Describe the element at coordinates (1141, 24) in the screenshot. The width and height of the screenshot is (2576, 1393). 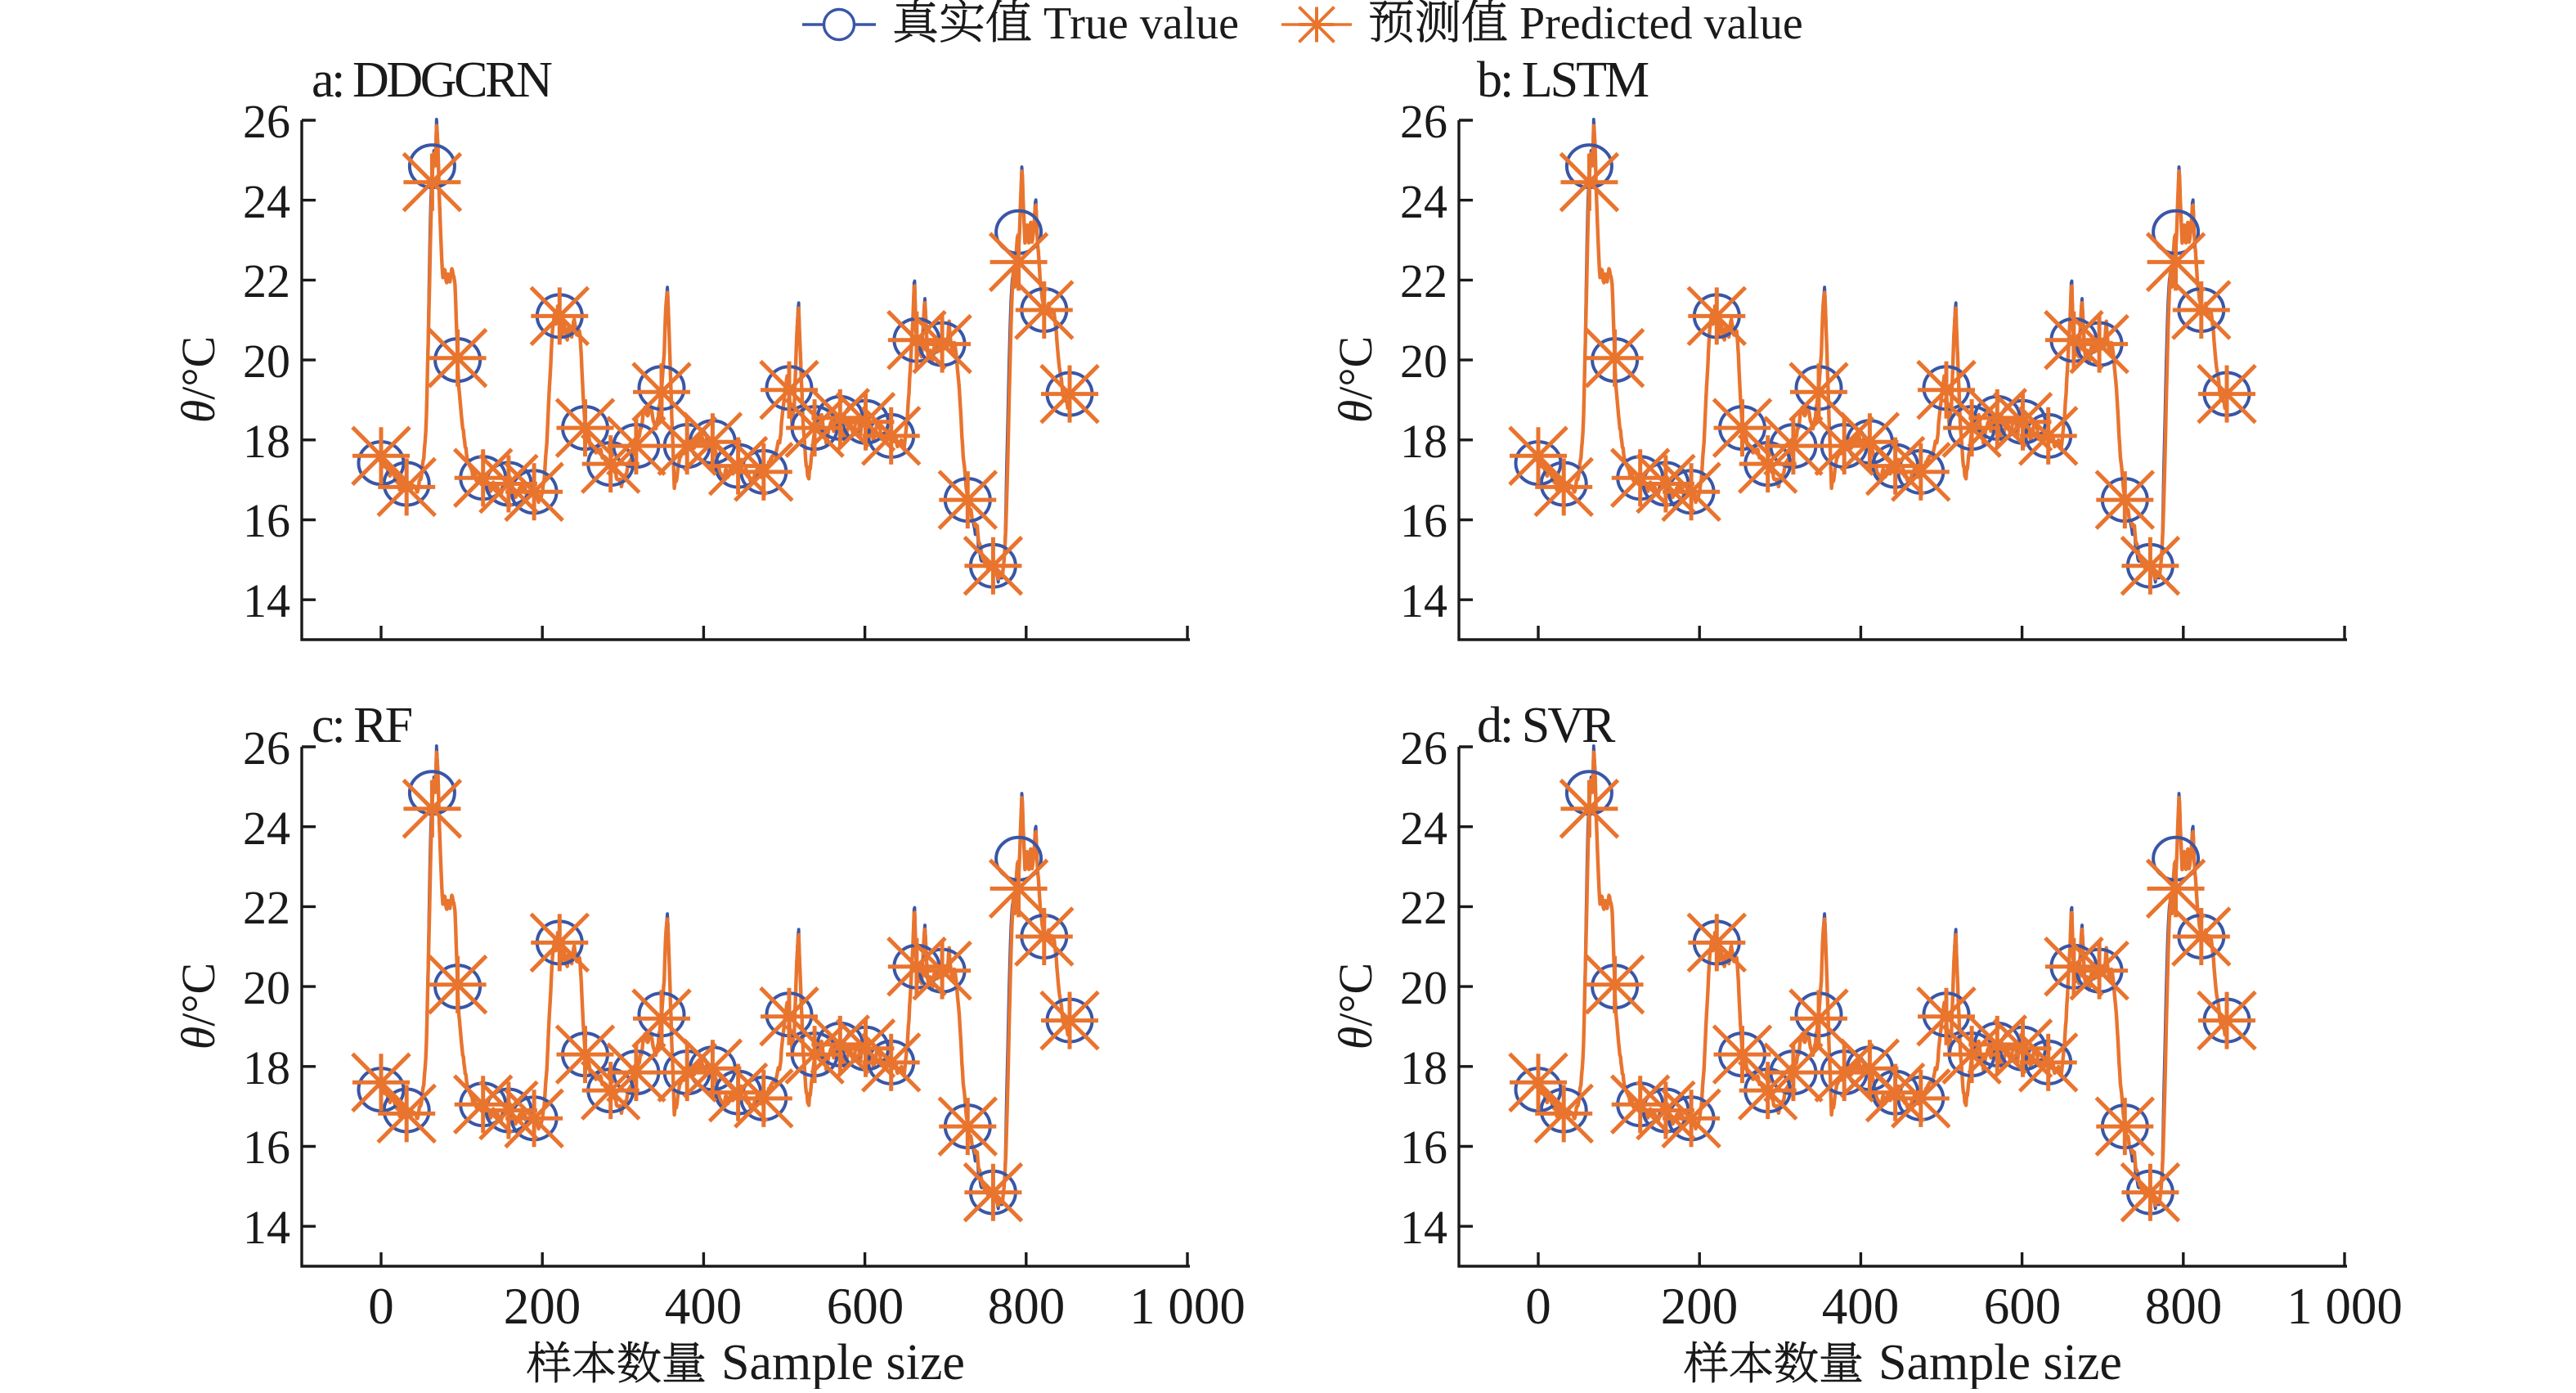
I see `svg-text: True value` at that location.